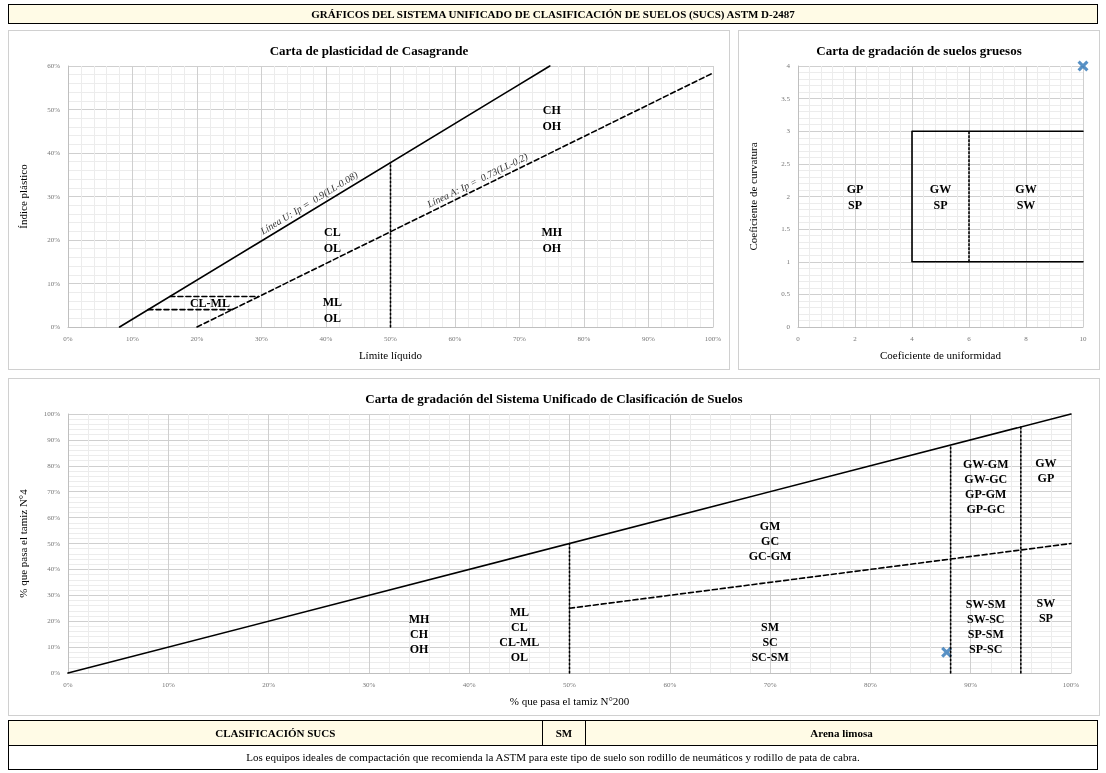 Image resolution: width=1106 pixels, height=773 pixels. What do you see at coordinates (554, 398) in the screenshot?
I see `chart-title: Carta de gradación del Sistema Unificado de Clasificación de Suelos` at bounding box center [554, 398].